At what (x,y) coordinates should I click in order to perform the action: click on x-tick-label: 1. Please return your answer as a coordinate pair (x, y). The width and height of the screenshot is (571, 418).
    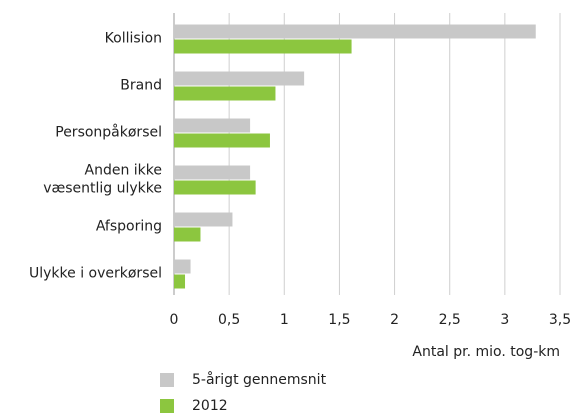
    Looking at the image, I should click on (284, 320).